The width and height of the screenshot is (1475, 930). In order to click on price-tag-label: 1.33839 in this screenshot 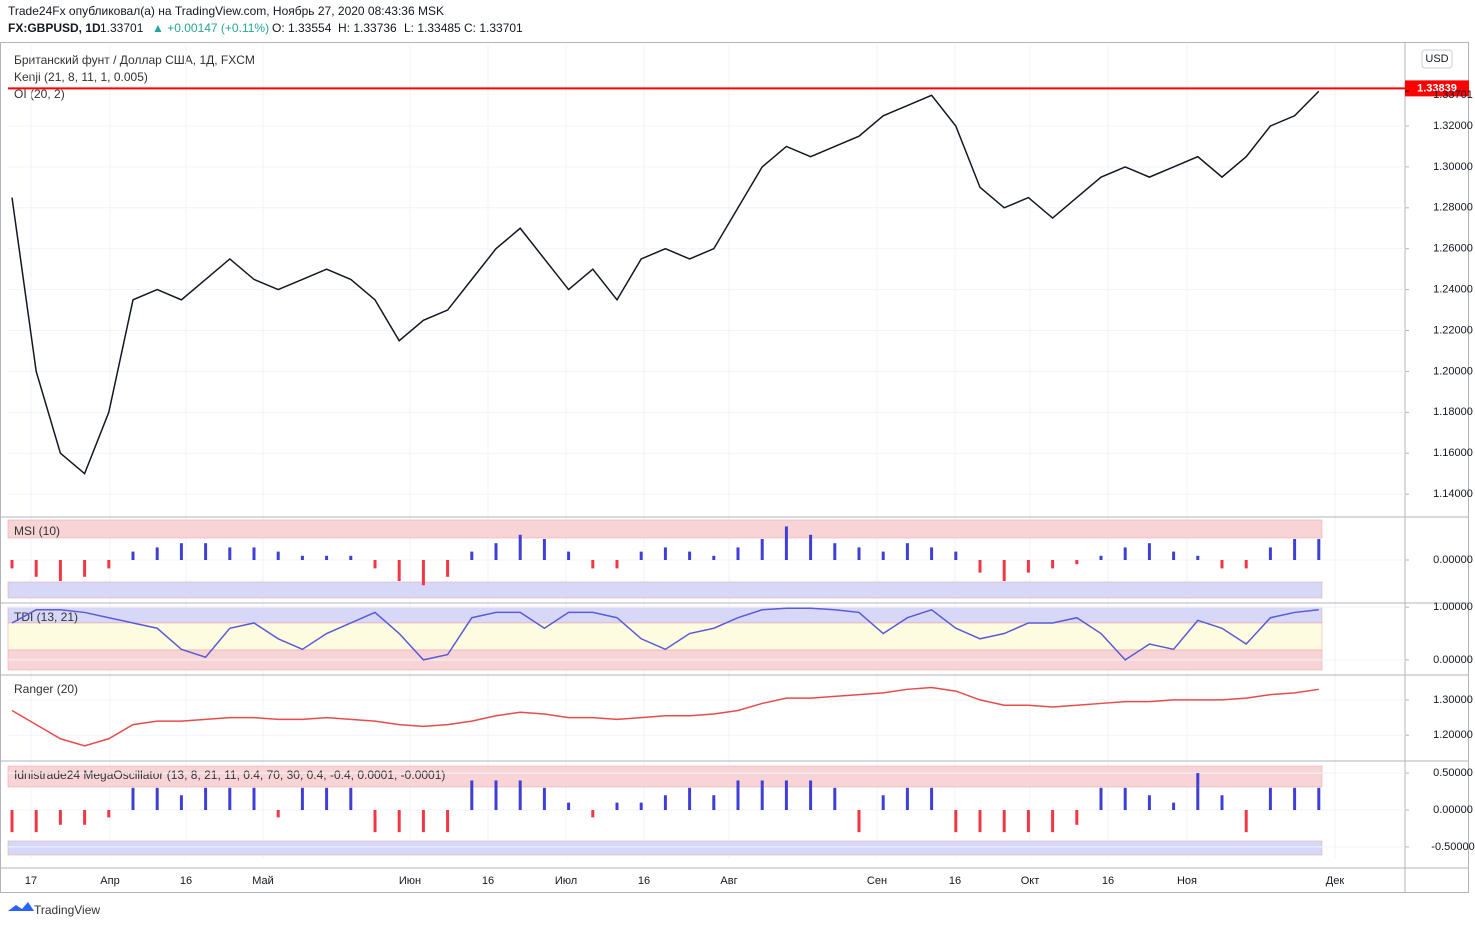, I will do `click(1437, 88)`.